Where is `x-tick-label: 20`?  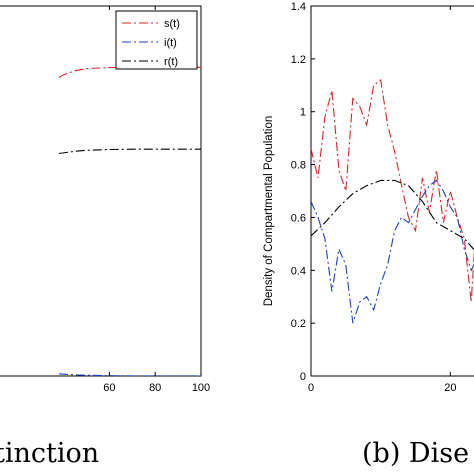
x-tick-label: 20 is located at coordinates (450, 388).